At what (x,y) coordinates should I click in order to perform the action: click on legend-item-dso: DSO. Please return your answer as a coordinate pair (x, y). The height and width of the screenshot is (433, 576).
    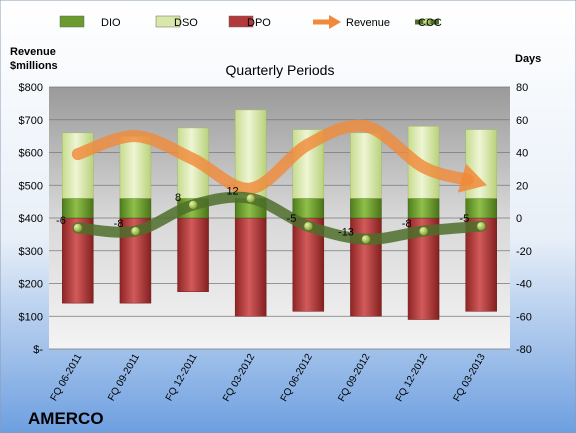
    Looking at the image, I should click on (176, 22).